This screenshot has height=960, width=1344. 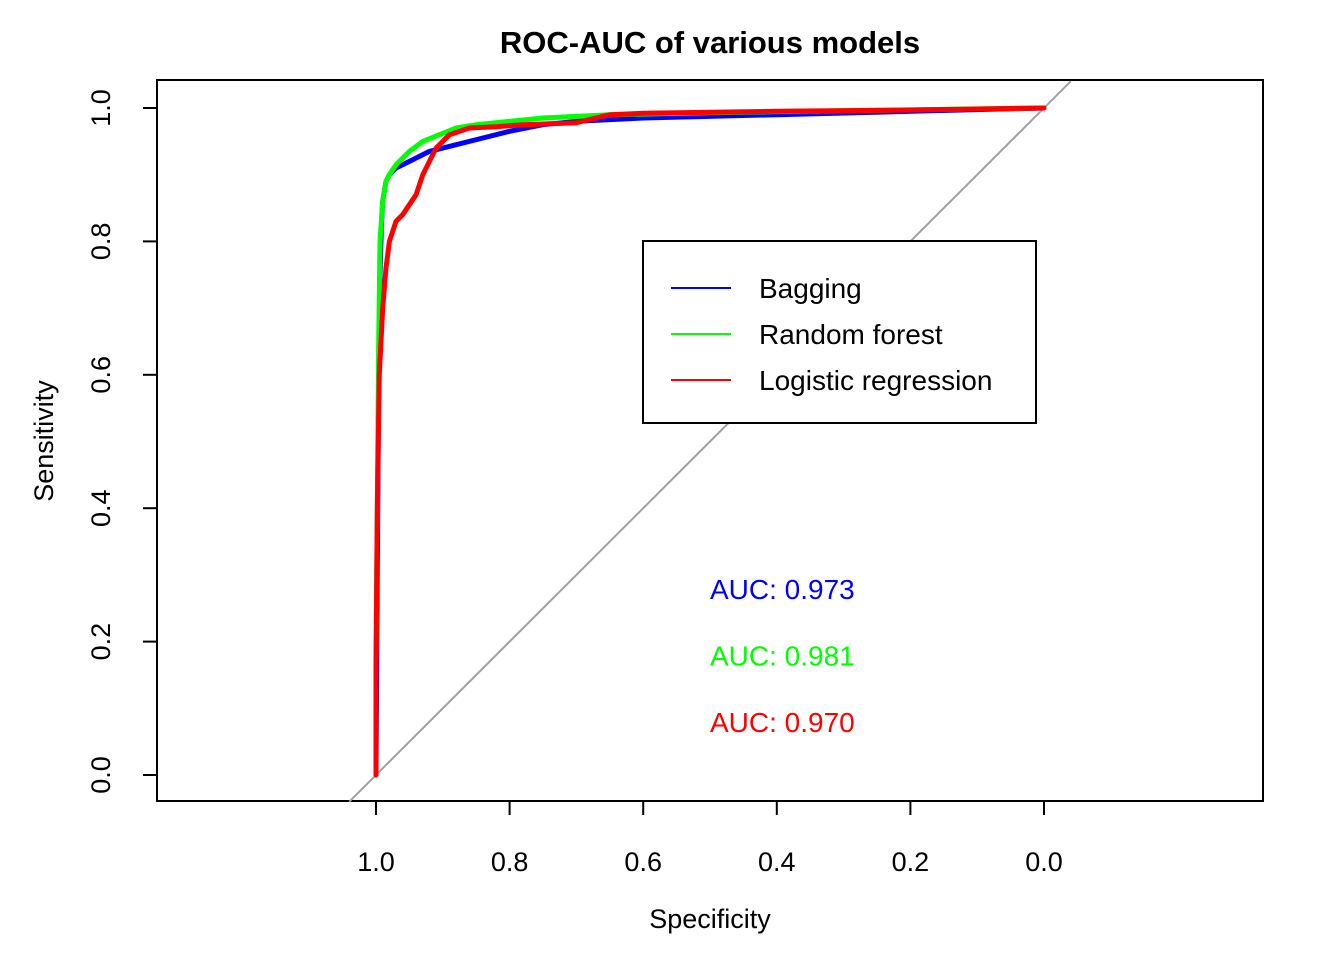 I want to click on x-tick-label: 0.6, so click(x=643, y=862).